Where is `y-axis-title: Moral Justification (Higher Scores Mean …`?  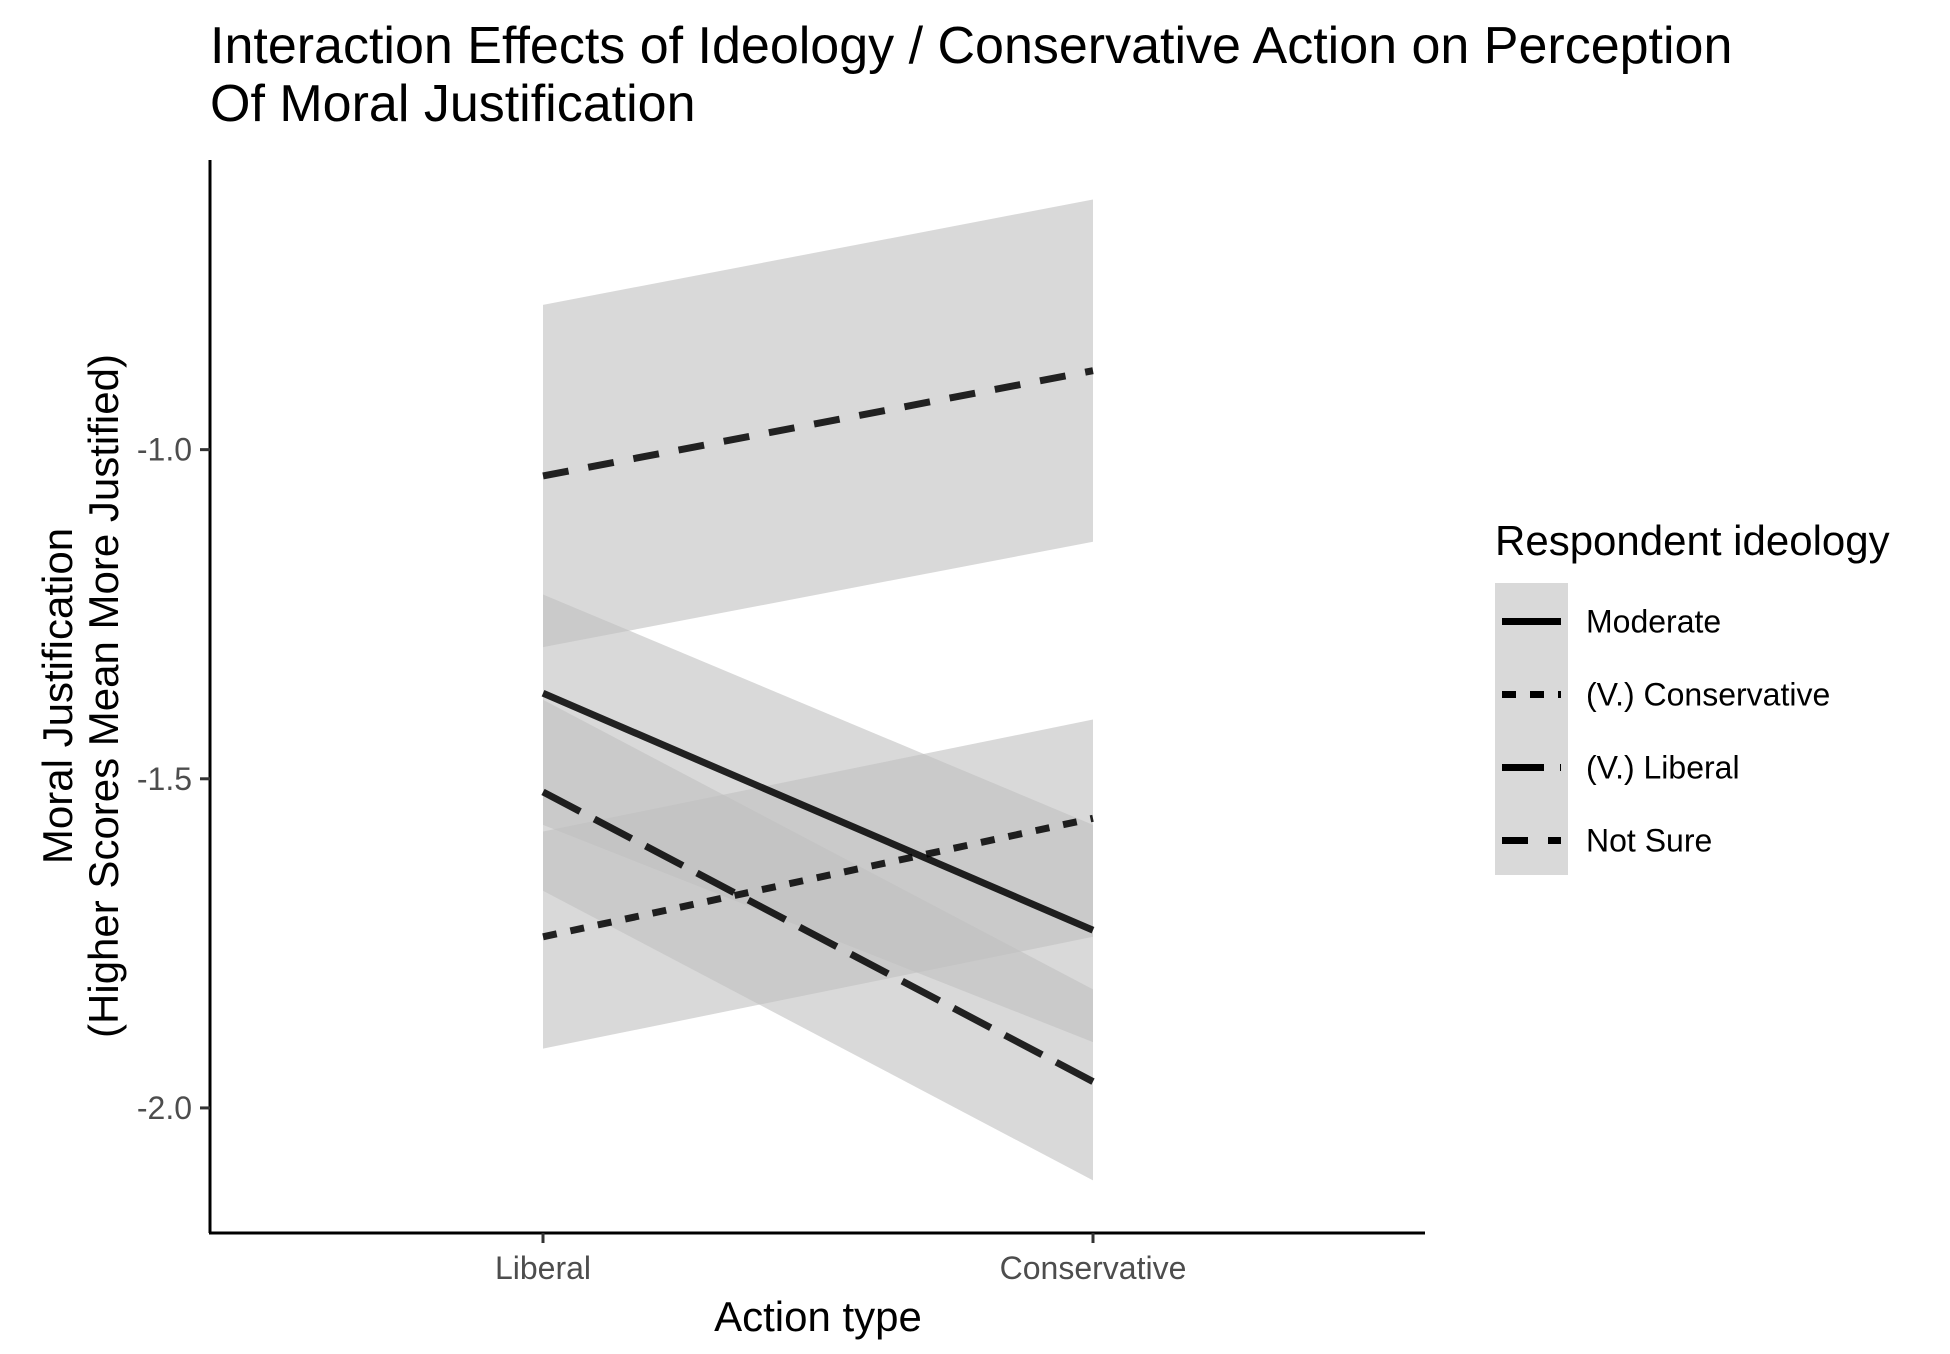 y-axis-title: Moral Justification (Higher Scores Mean … is located at coordinates (80, 696).